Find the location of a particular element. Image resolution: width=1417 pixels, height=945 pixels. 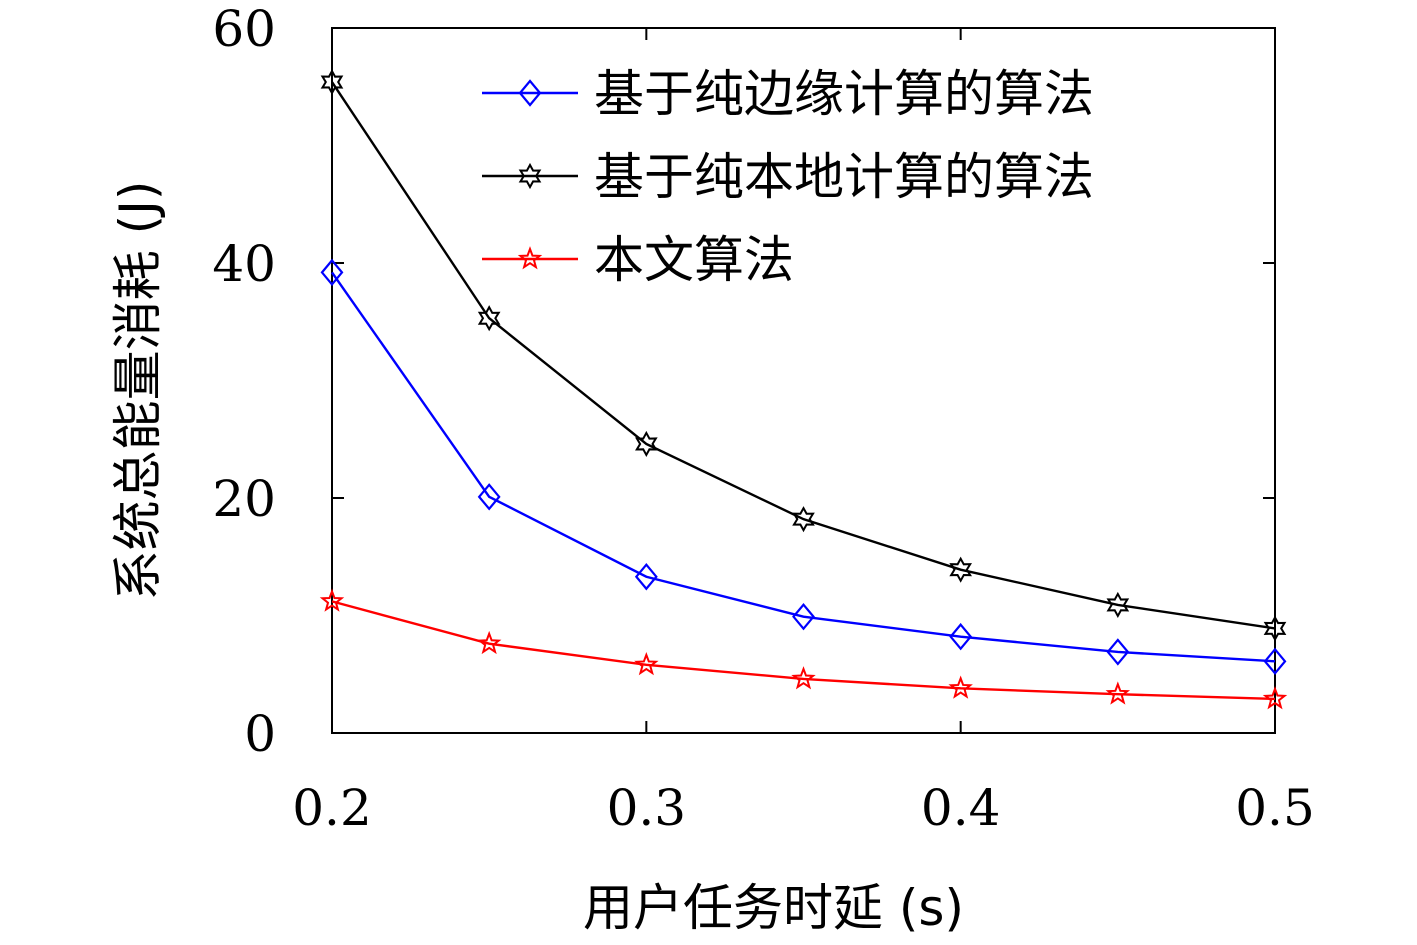

x-tick-label: 0.5 is located at coordinates (1275, 808).